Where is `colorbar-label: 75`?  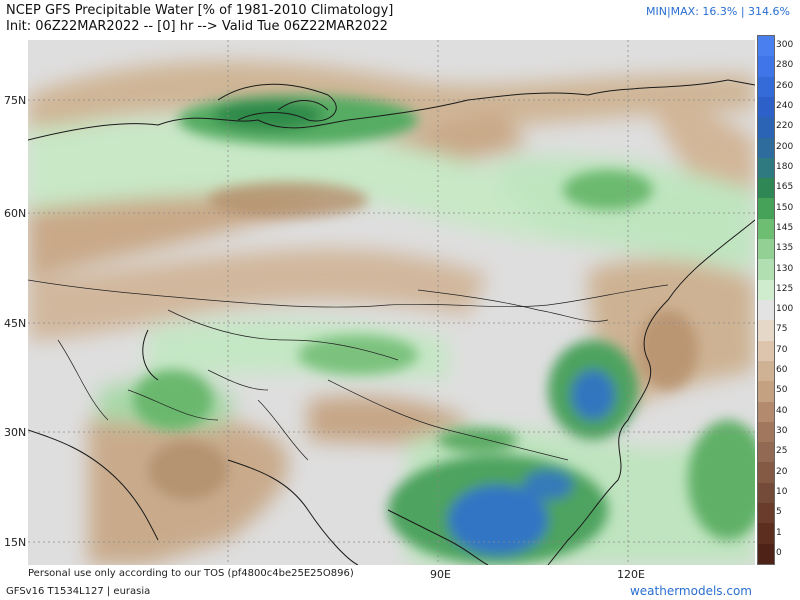
colorbar-label: 75 is located at coordinates (782, 329).